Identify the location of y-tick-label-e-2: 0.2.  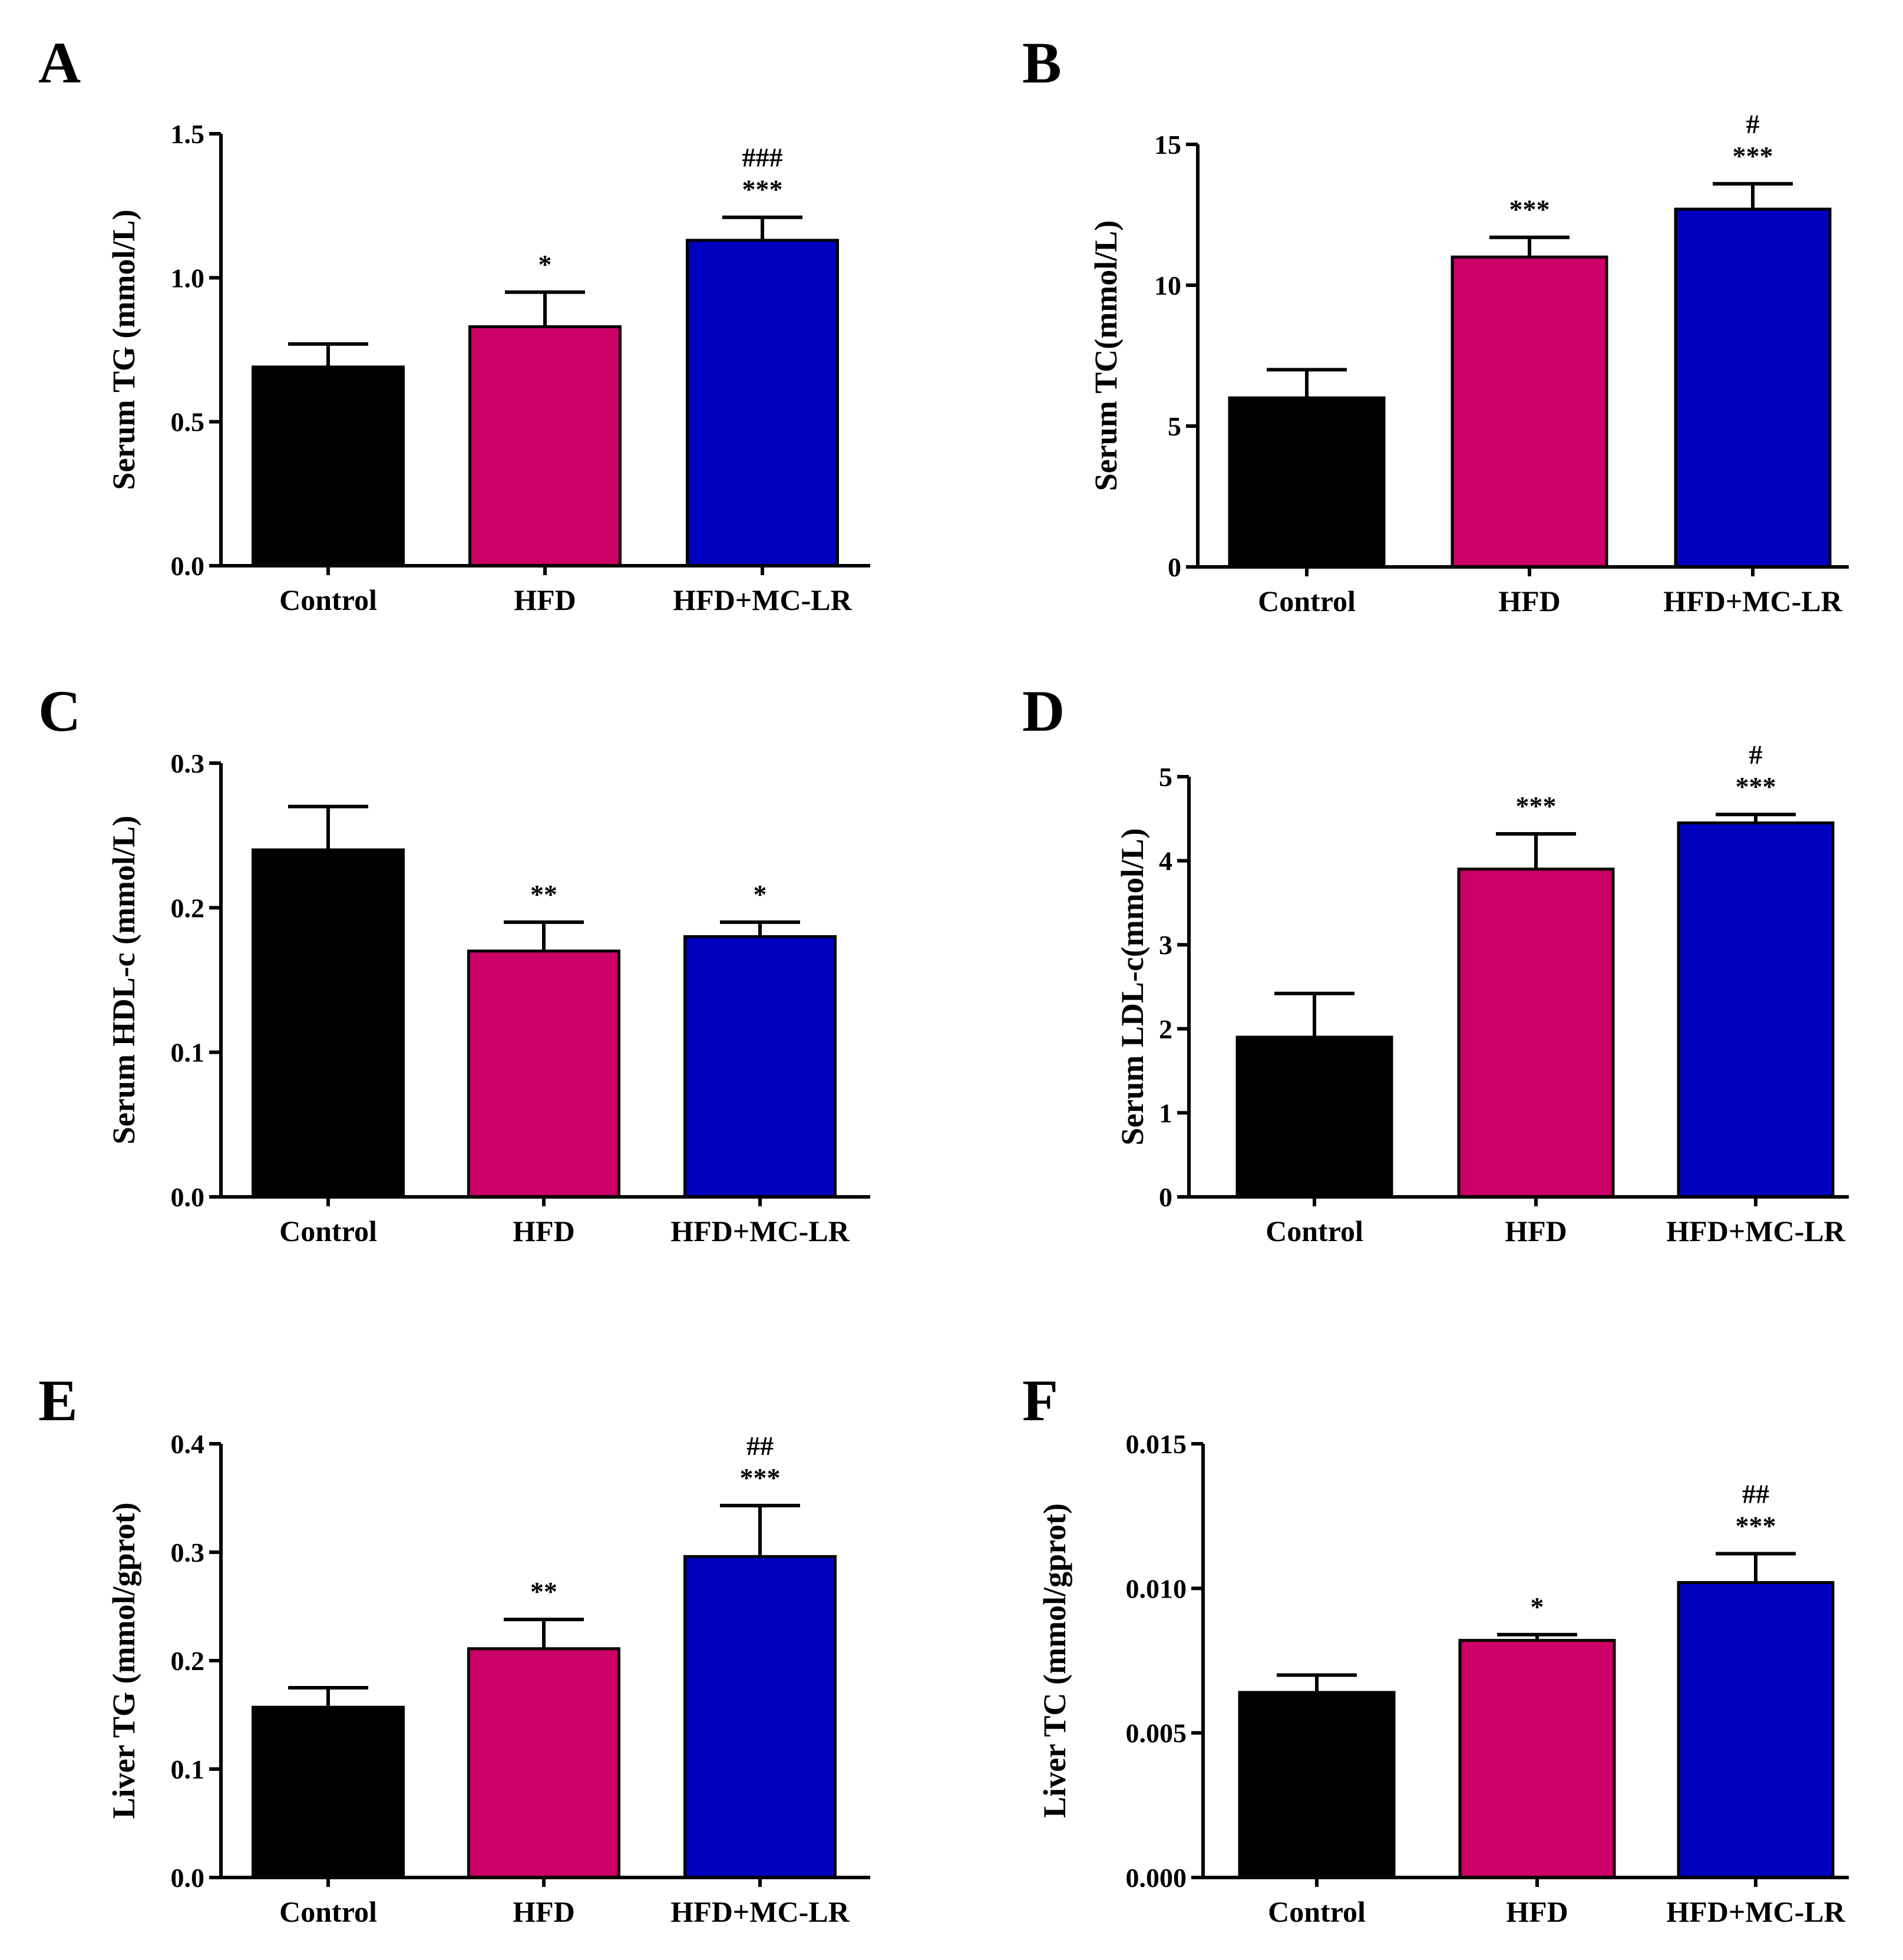
(188, 1661).